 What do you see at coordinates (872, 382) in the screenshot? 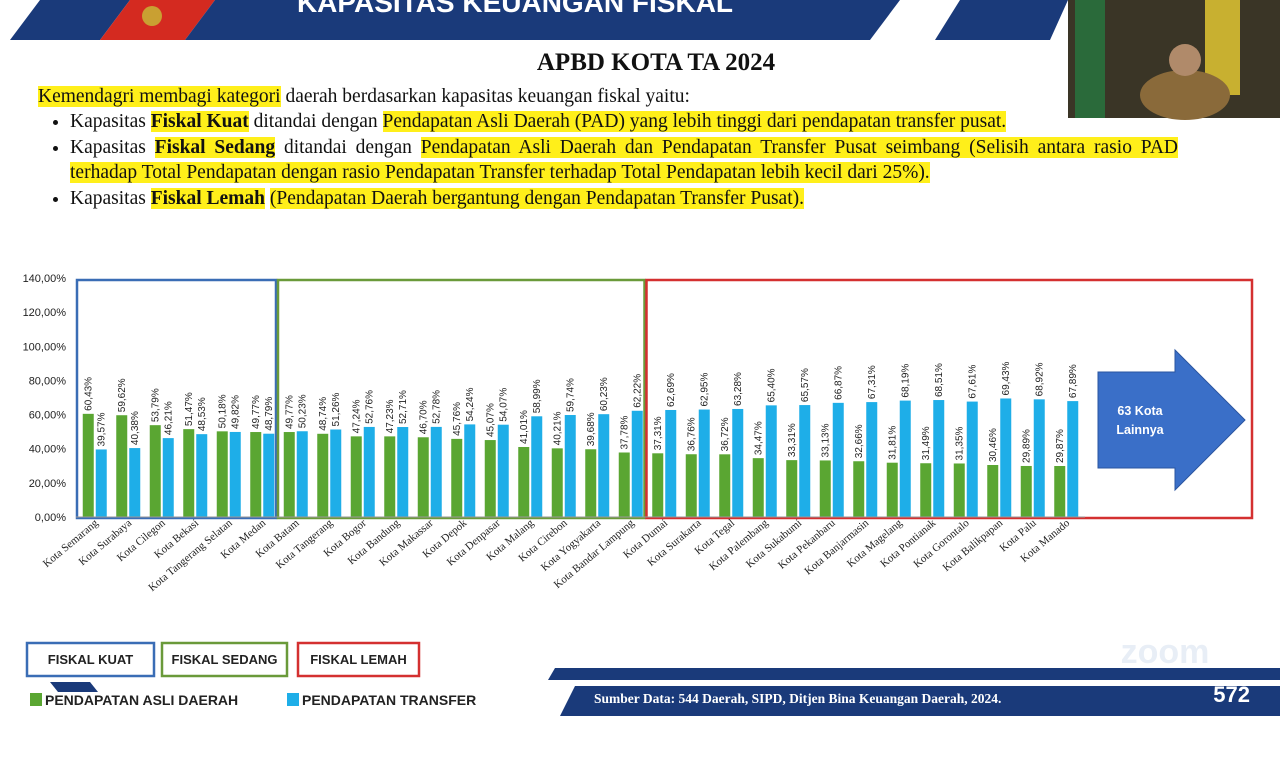
I see `value-label: 67,31%` at bounding box center [872, 382].